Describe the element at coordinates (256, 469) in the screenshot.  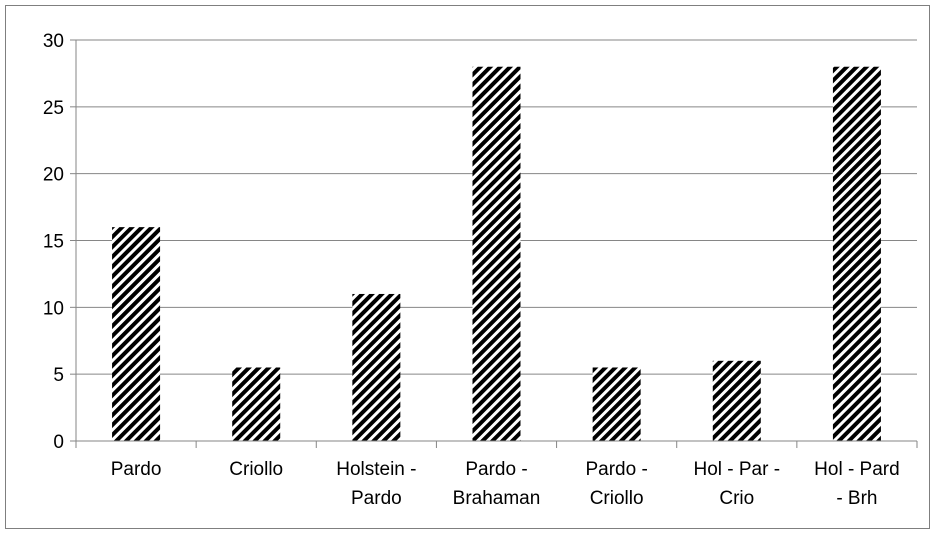
I see `x-category-label: Criollo` at that location.